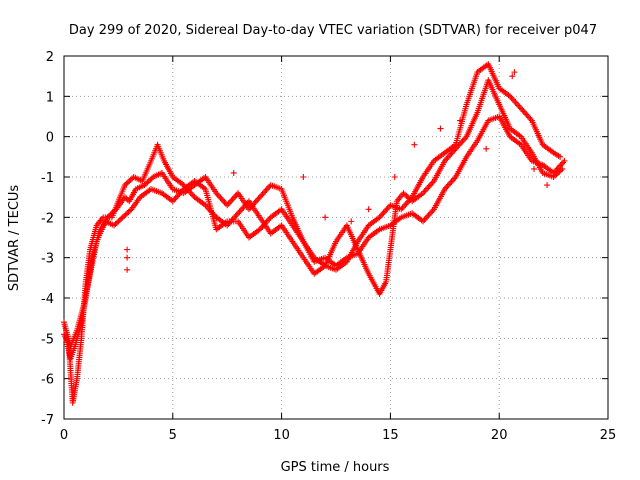 This screenshot has height=480, width=640. Describe the element at coordinates (390, 435) in the screenshot. I see `x-tick-label: 15` at that location.